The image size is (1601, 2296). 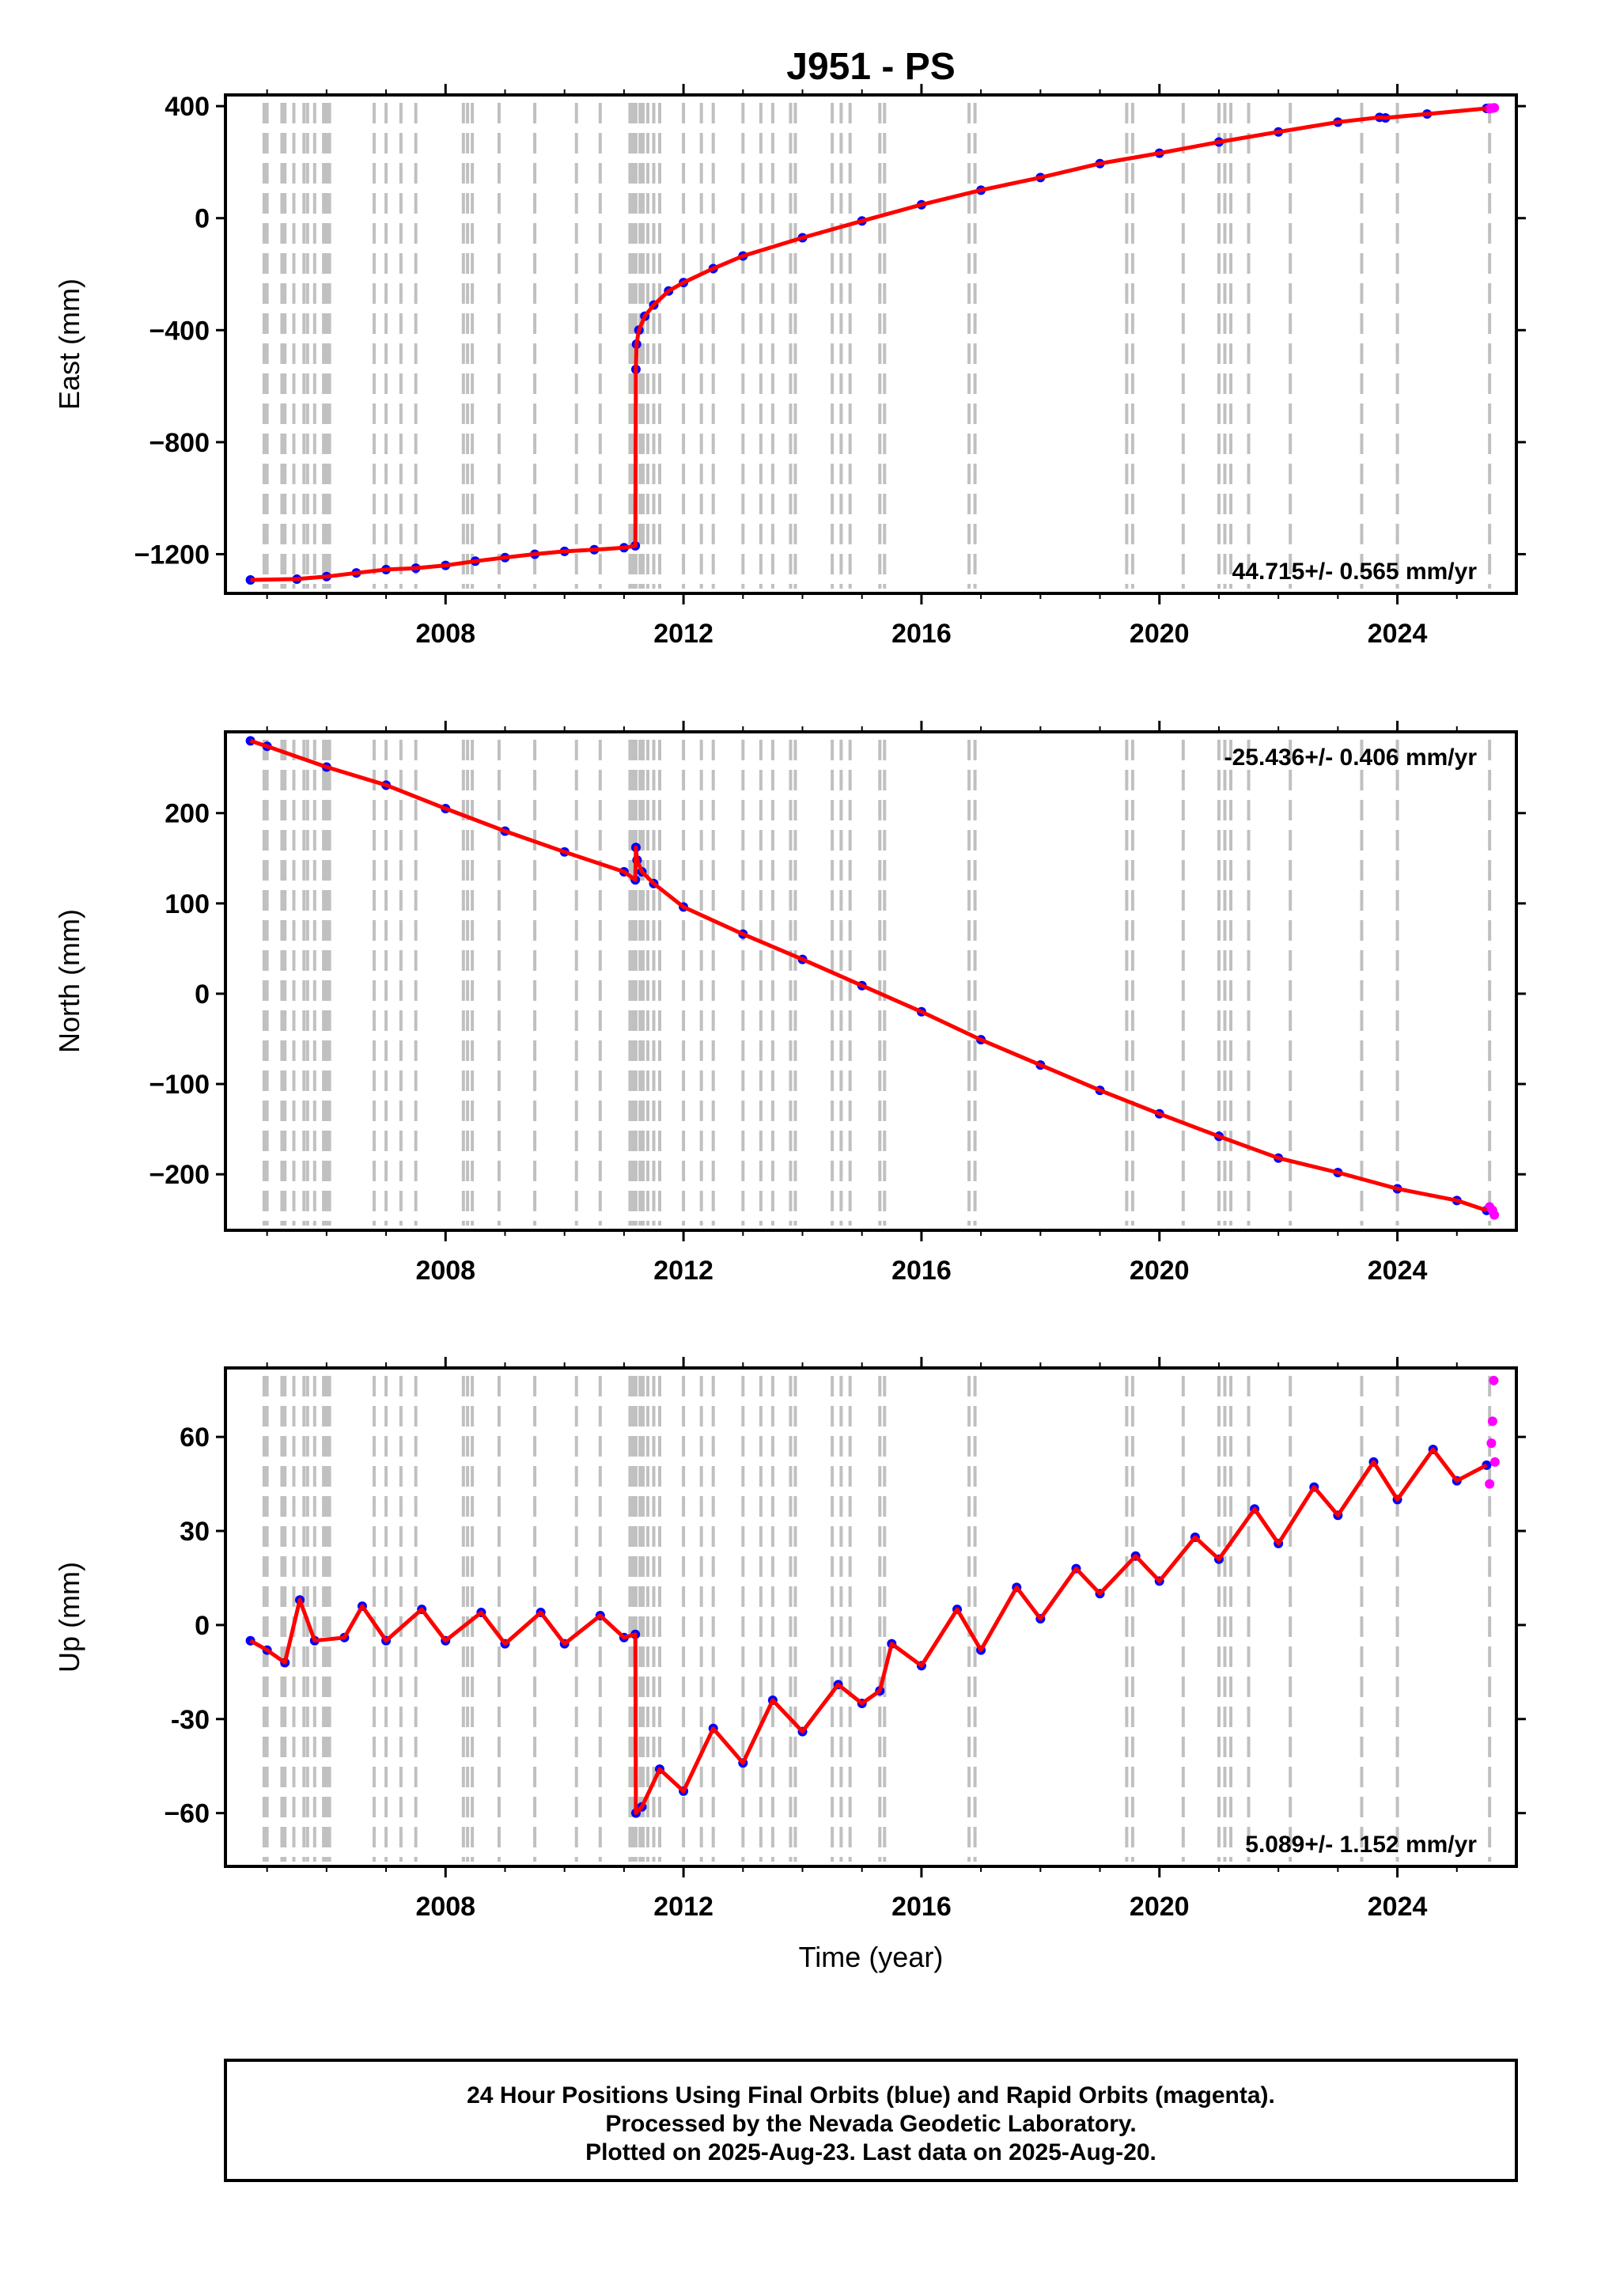 What do you see at coordinates (191, 1720) in the screenshot?
I see `up-y-tick-label: -30` at bounding box center [191, 1720].